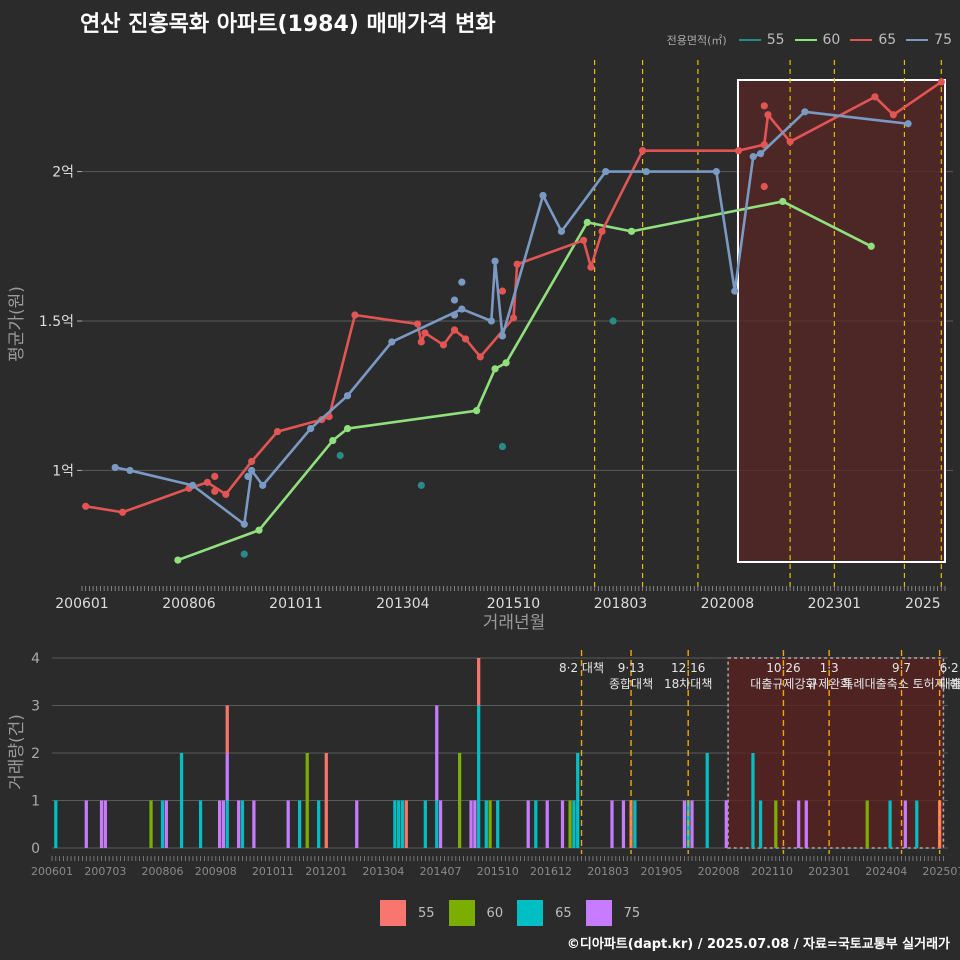 This screenshot has height=960, width=960. I want to click on volume-legend-item-55: 55, so click(407, 913).